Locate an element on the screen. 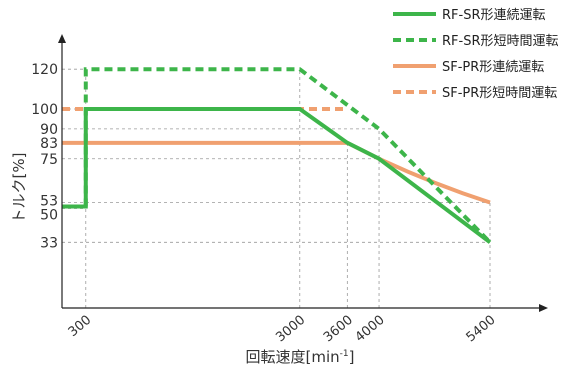 Image resolution: width=582 pixels, height=372 pixels. x-tick-label-5400: 5400 is located at coordinates (481, 329).